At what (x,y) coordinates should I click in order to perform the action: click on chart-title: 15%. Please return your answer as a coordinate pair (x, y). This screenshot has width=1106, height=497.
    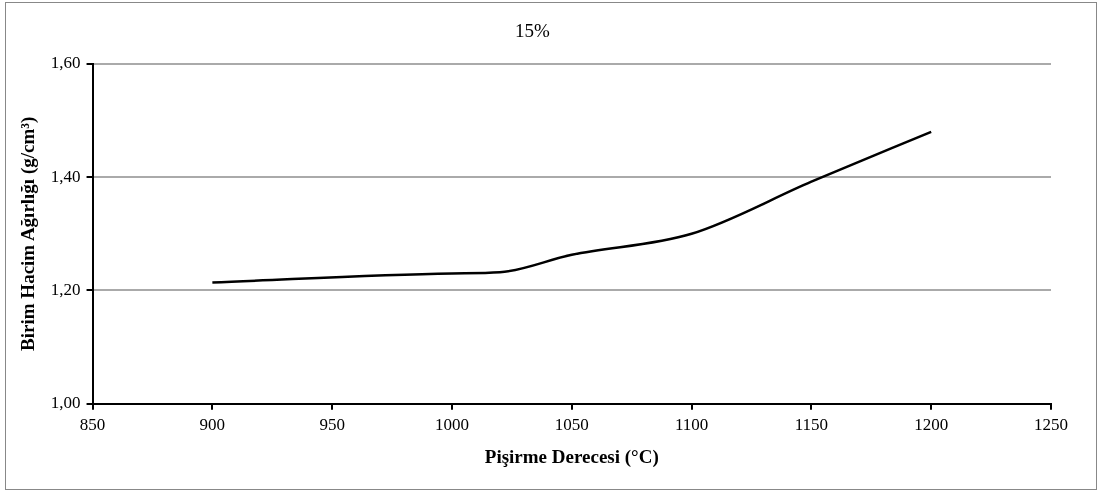
    Looking at the image, I should click on (533, 31).